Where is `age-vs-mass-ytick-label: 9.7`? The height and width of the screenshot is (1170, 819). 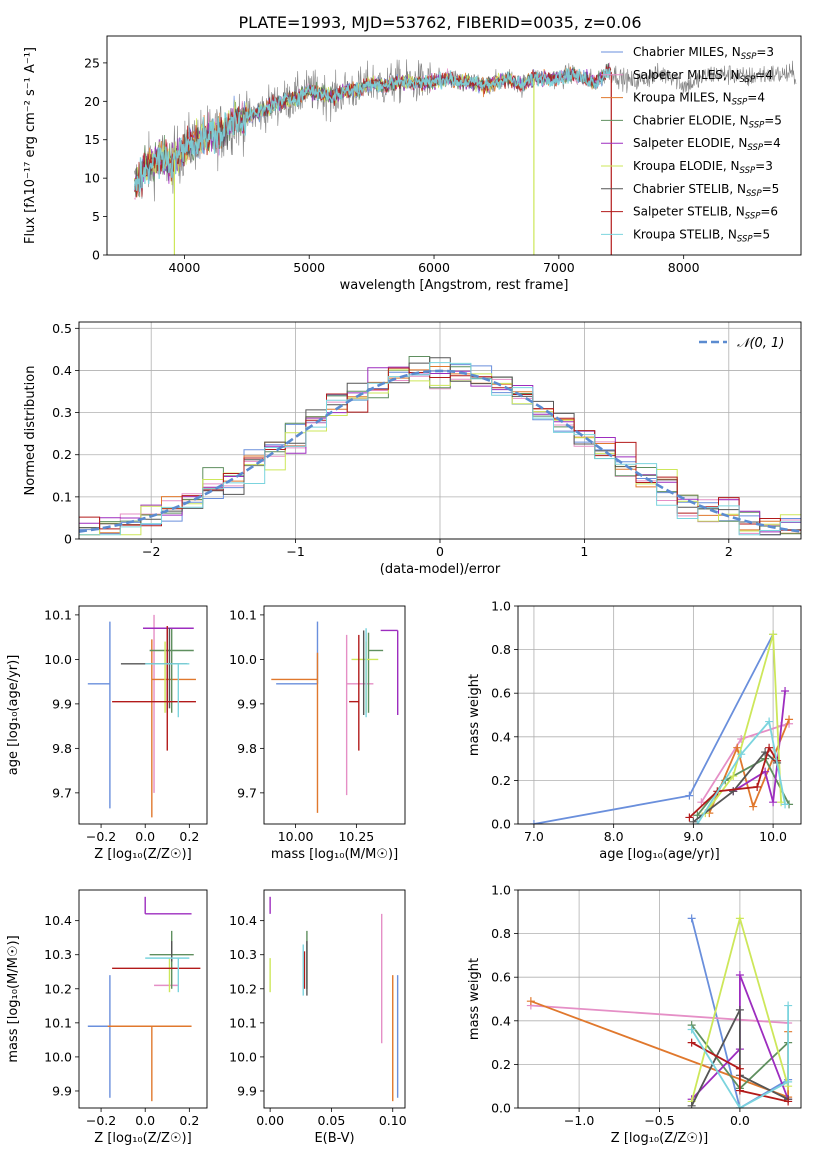 age-vs-mass-ytick-label: 9.7 is located at coordinates (247, 792).